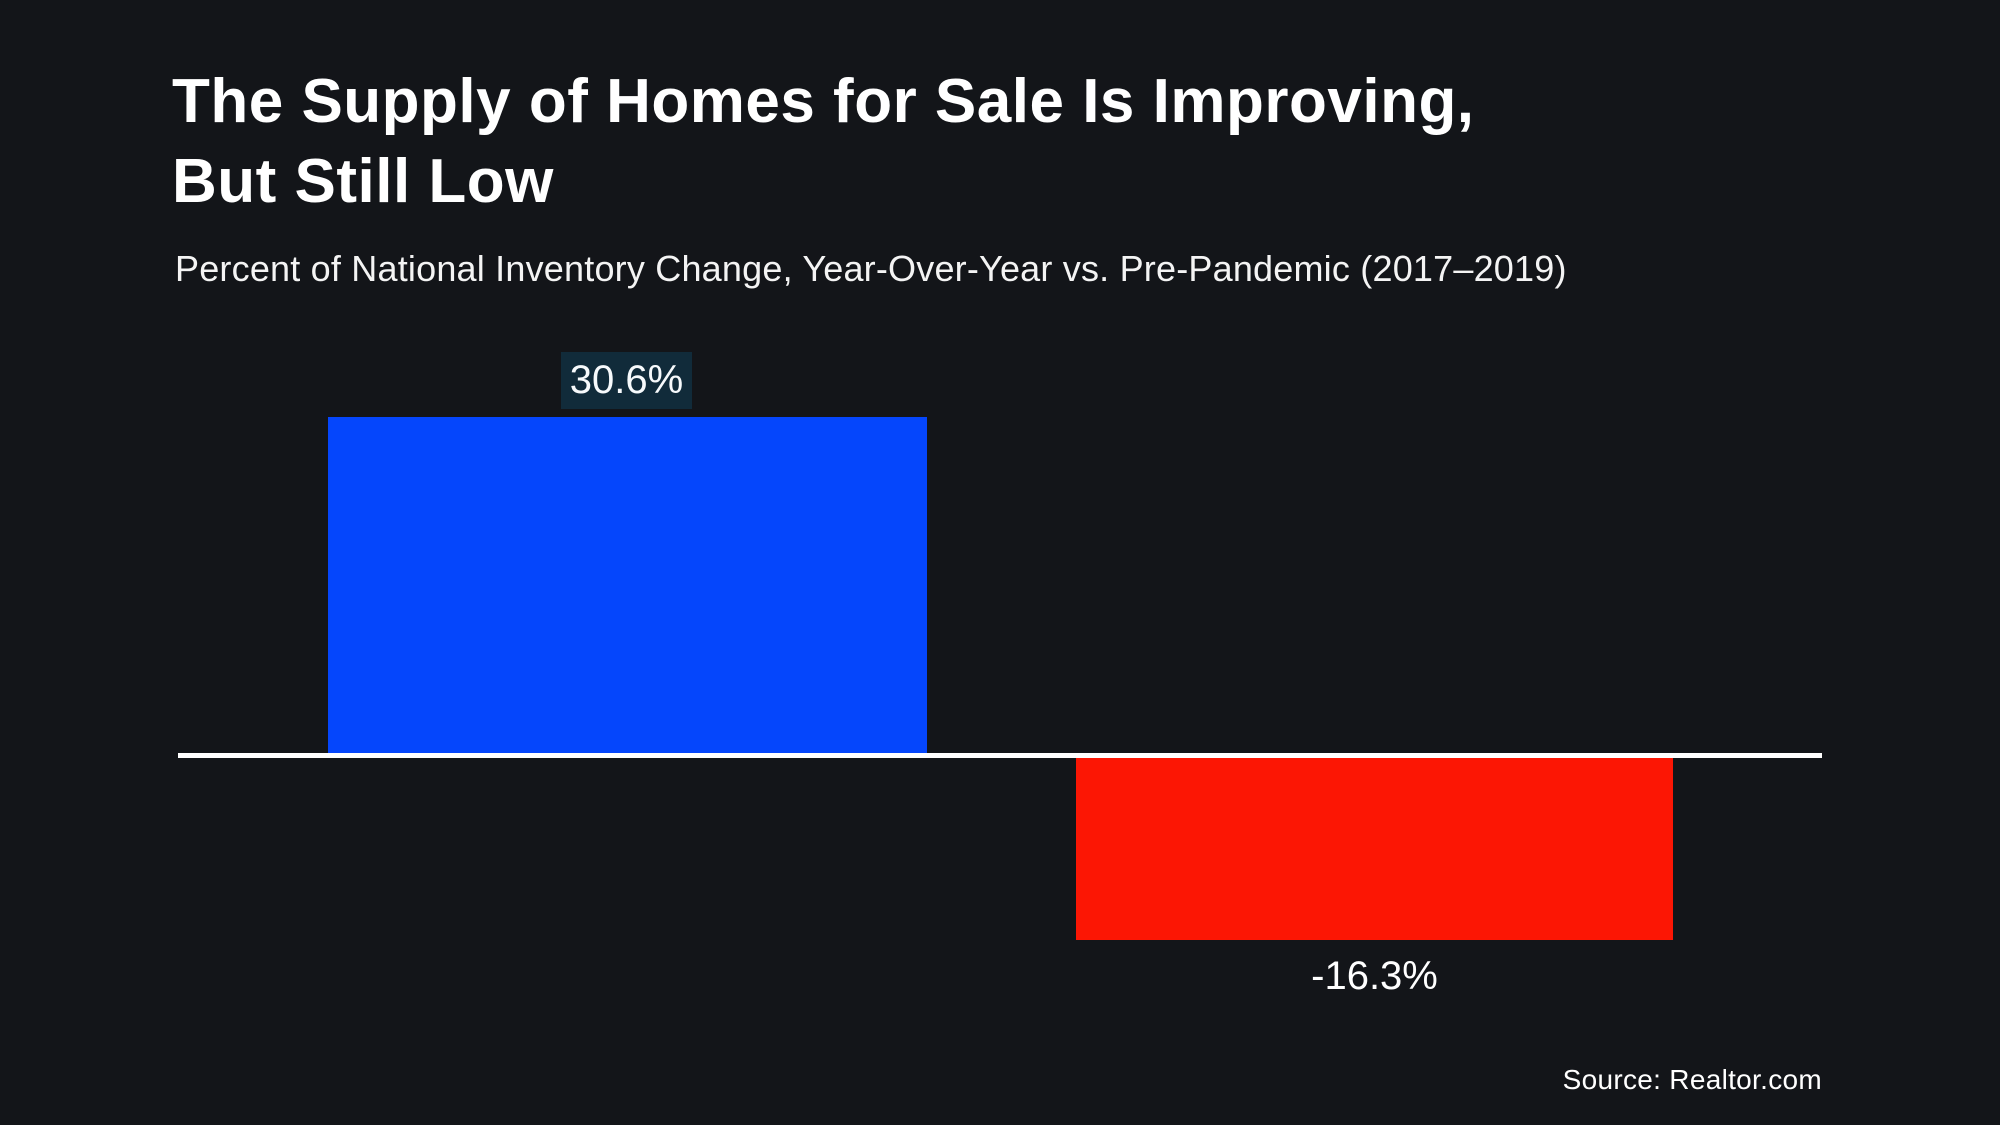  Describe the element at coordinates (363, 181) in the screenshot. I see `page-title-line2: But Still Low` at that location.